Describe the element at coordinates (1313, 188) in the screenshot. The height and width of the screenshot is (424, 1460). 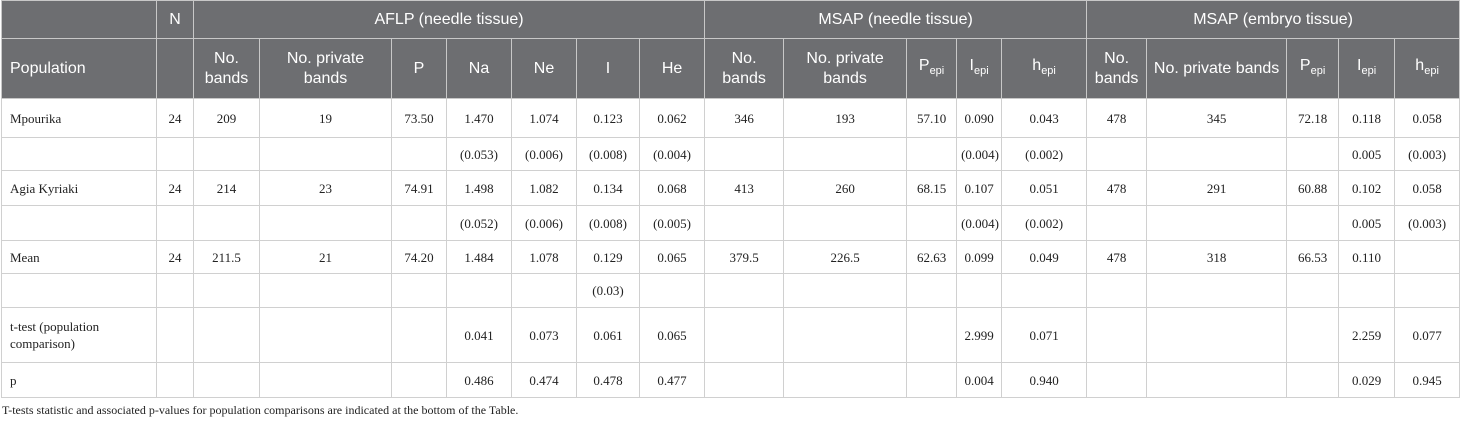
I see `table-cell: 60.88` at that location.